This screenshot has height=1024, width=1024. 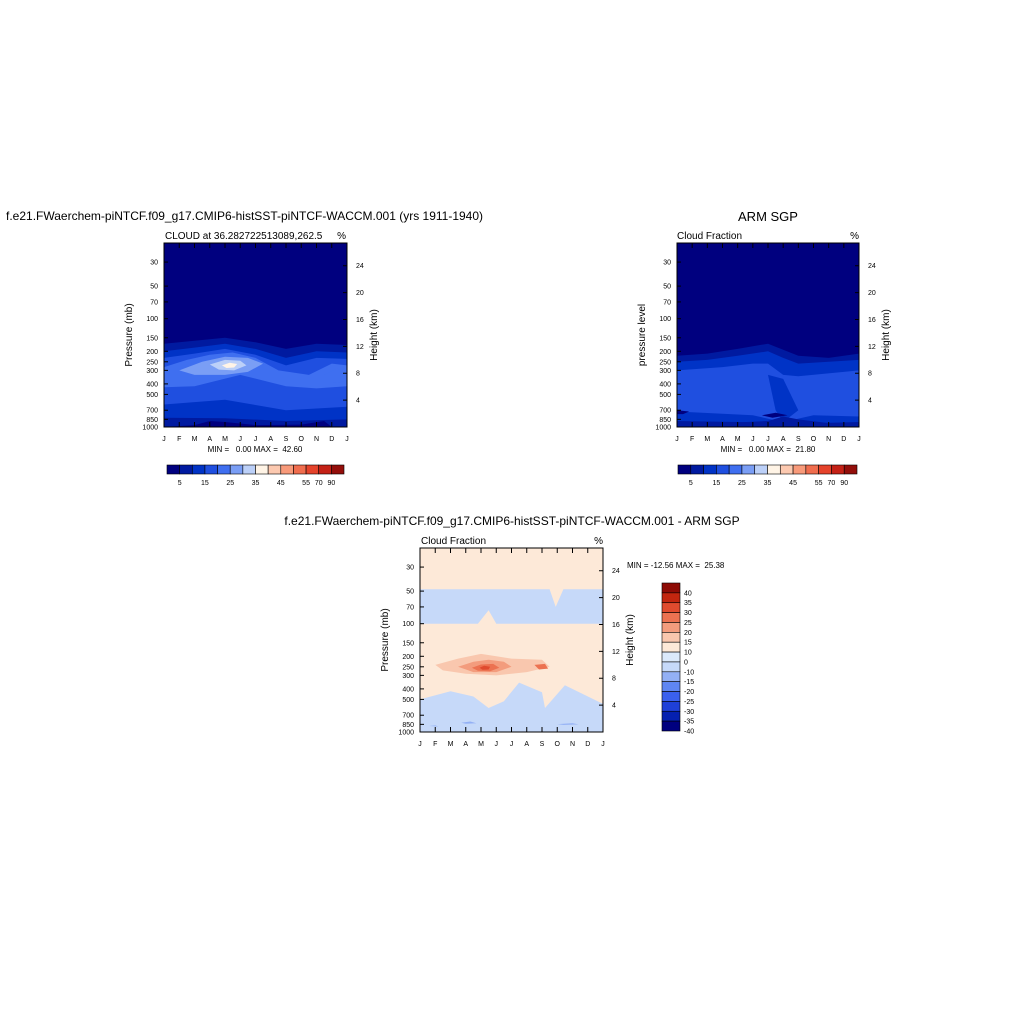 I want to click on colorbar-label: -15, so click(x=689, y=682).